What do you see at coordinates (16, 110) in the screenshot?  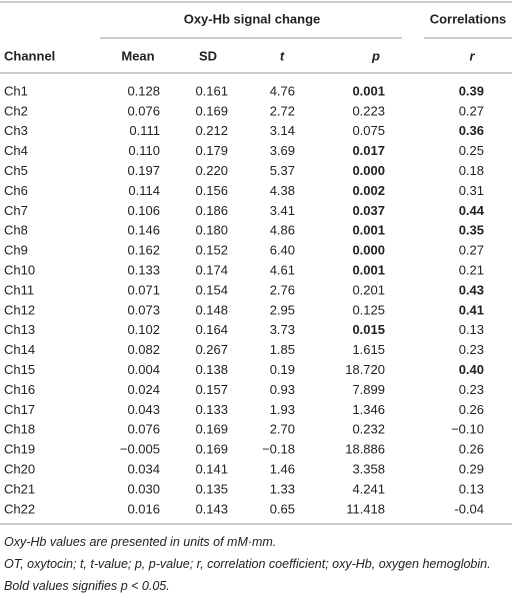 I see `row-label: Ch2` at bounding box center [16, 110].